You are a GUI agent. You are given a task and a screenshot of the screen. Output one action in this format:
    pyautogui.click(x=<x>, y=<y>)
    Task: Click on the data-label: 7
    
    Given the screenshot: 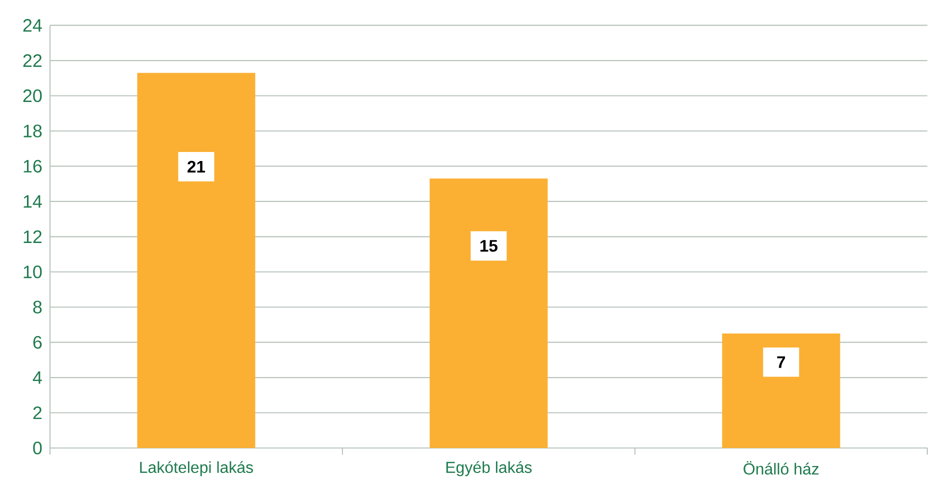 What is the action you would take?
    pyautogui.click(x=781, y=362)
    